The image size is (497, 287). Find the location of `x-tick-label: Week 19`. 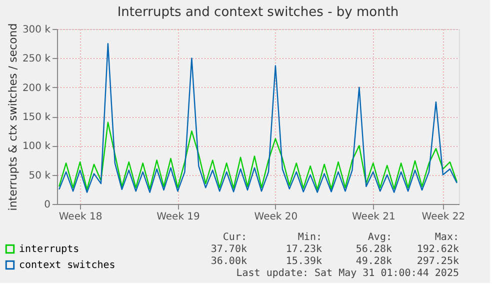

x-tick-label: Week 19 is located at coordinates (178, 217).